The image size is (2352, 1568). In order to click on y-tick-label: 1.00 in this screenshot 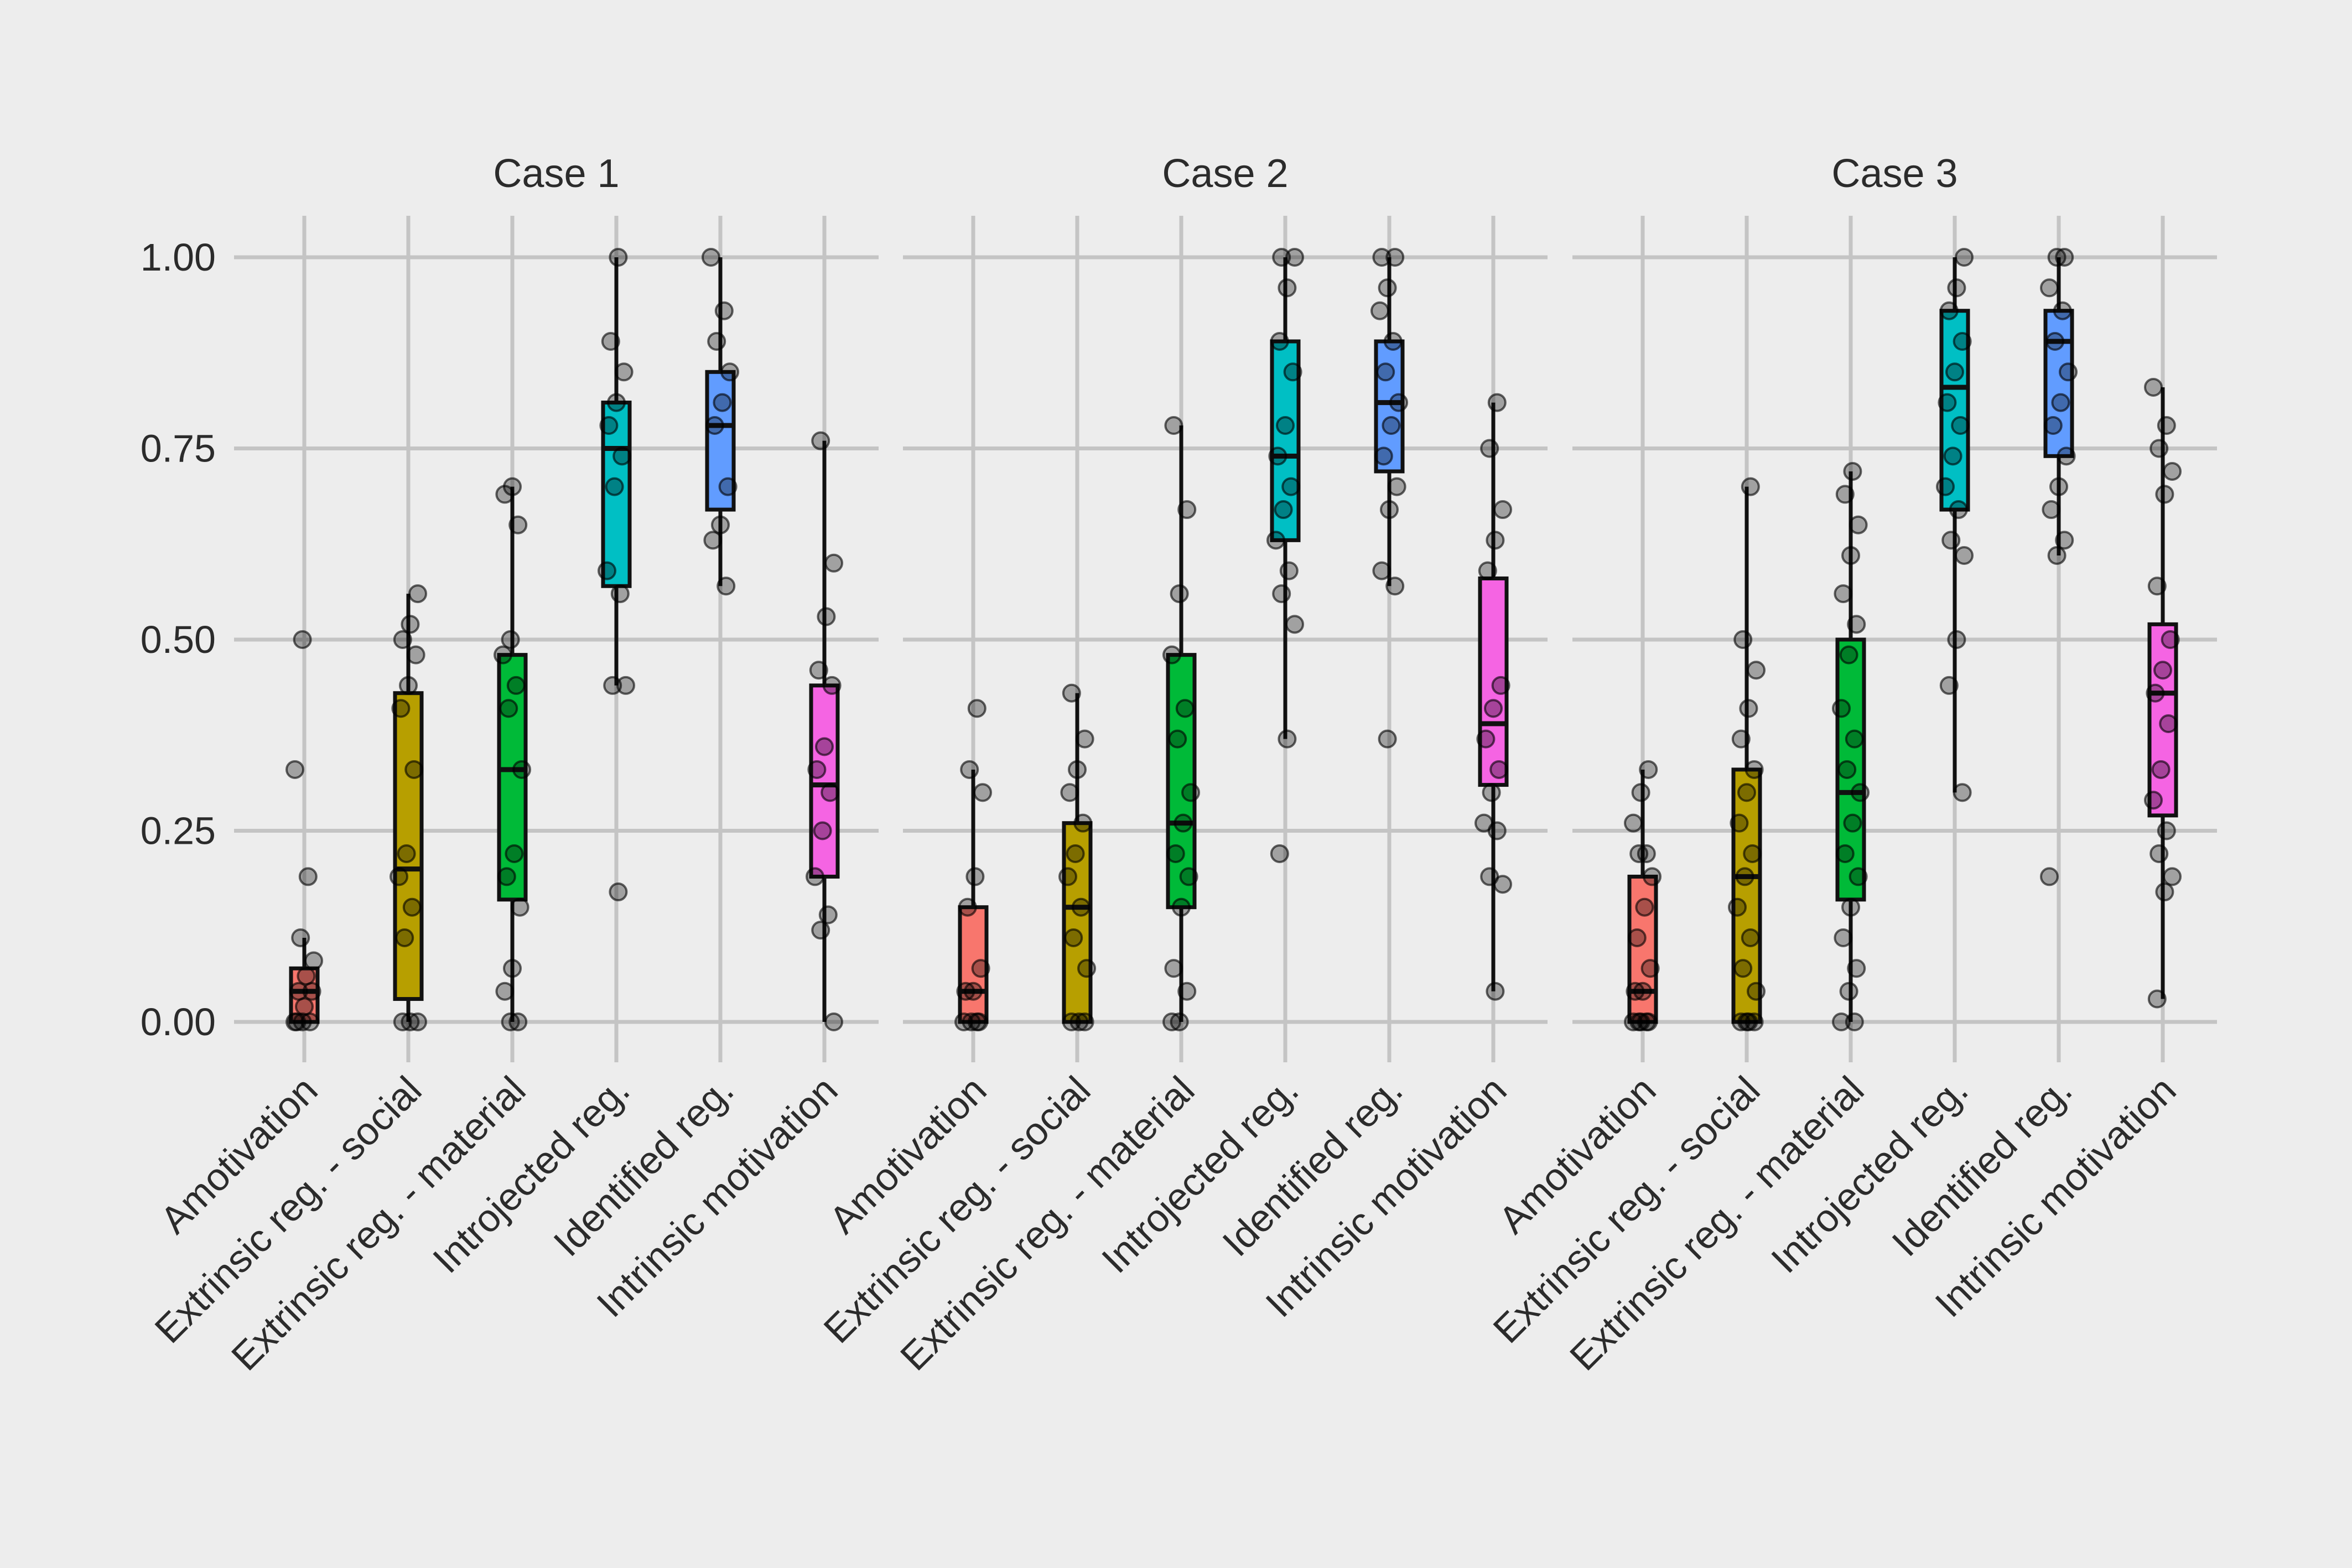, I will do `click(179, 257)`.